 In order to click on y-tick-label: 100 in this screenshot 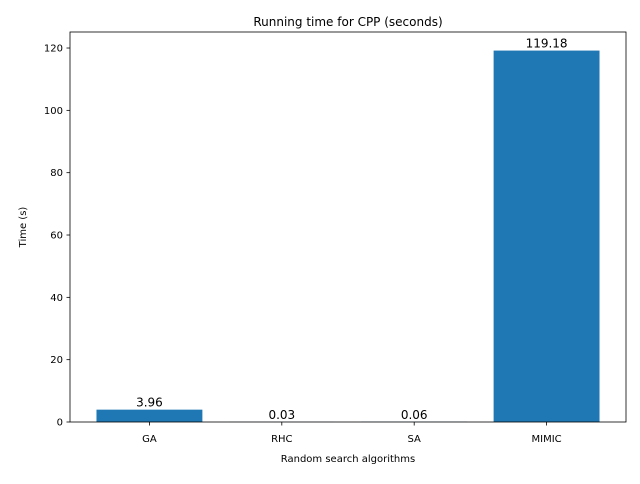, I will do `click(53, 111)`.